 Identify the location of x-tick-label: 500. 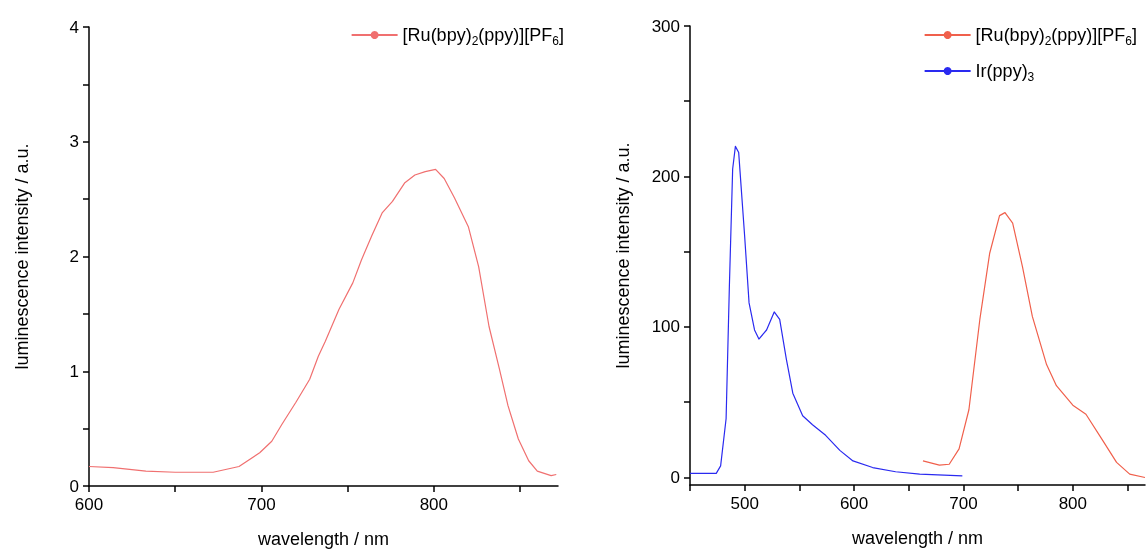
(744, 503).